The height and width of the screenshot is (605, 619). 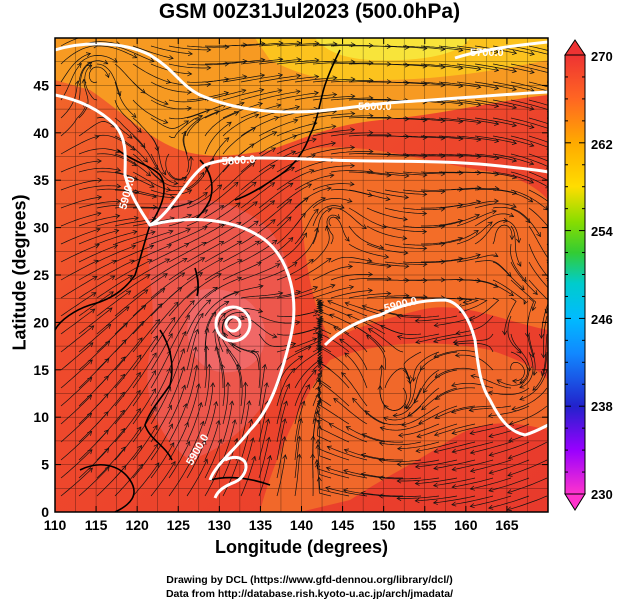 I want to click on y-tick-labels: 0 5 10 15 20 25 30 35 40 45, so click(x=41, y=298).